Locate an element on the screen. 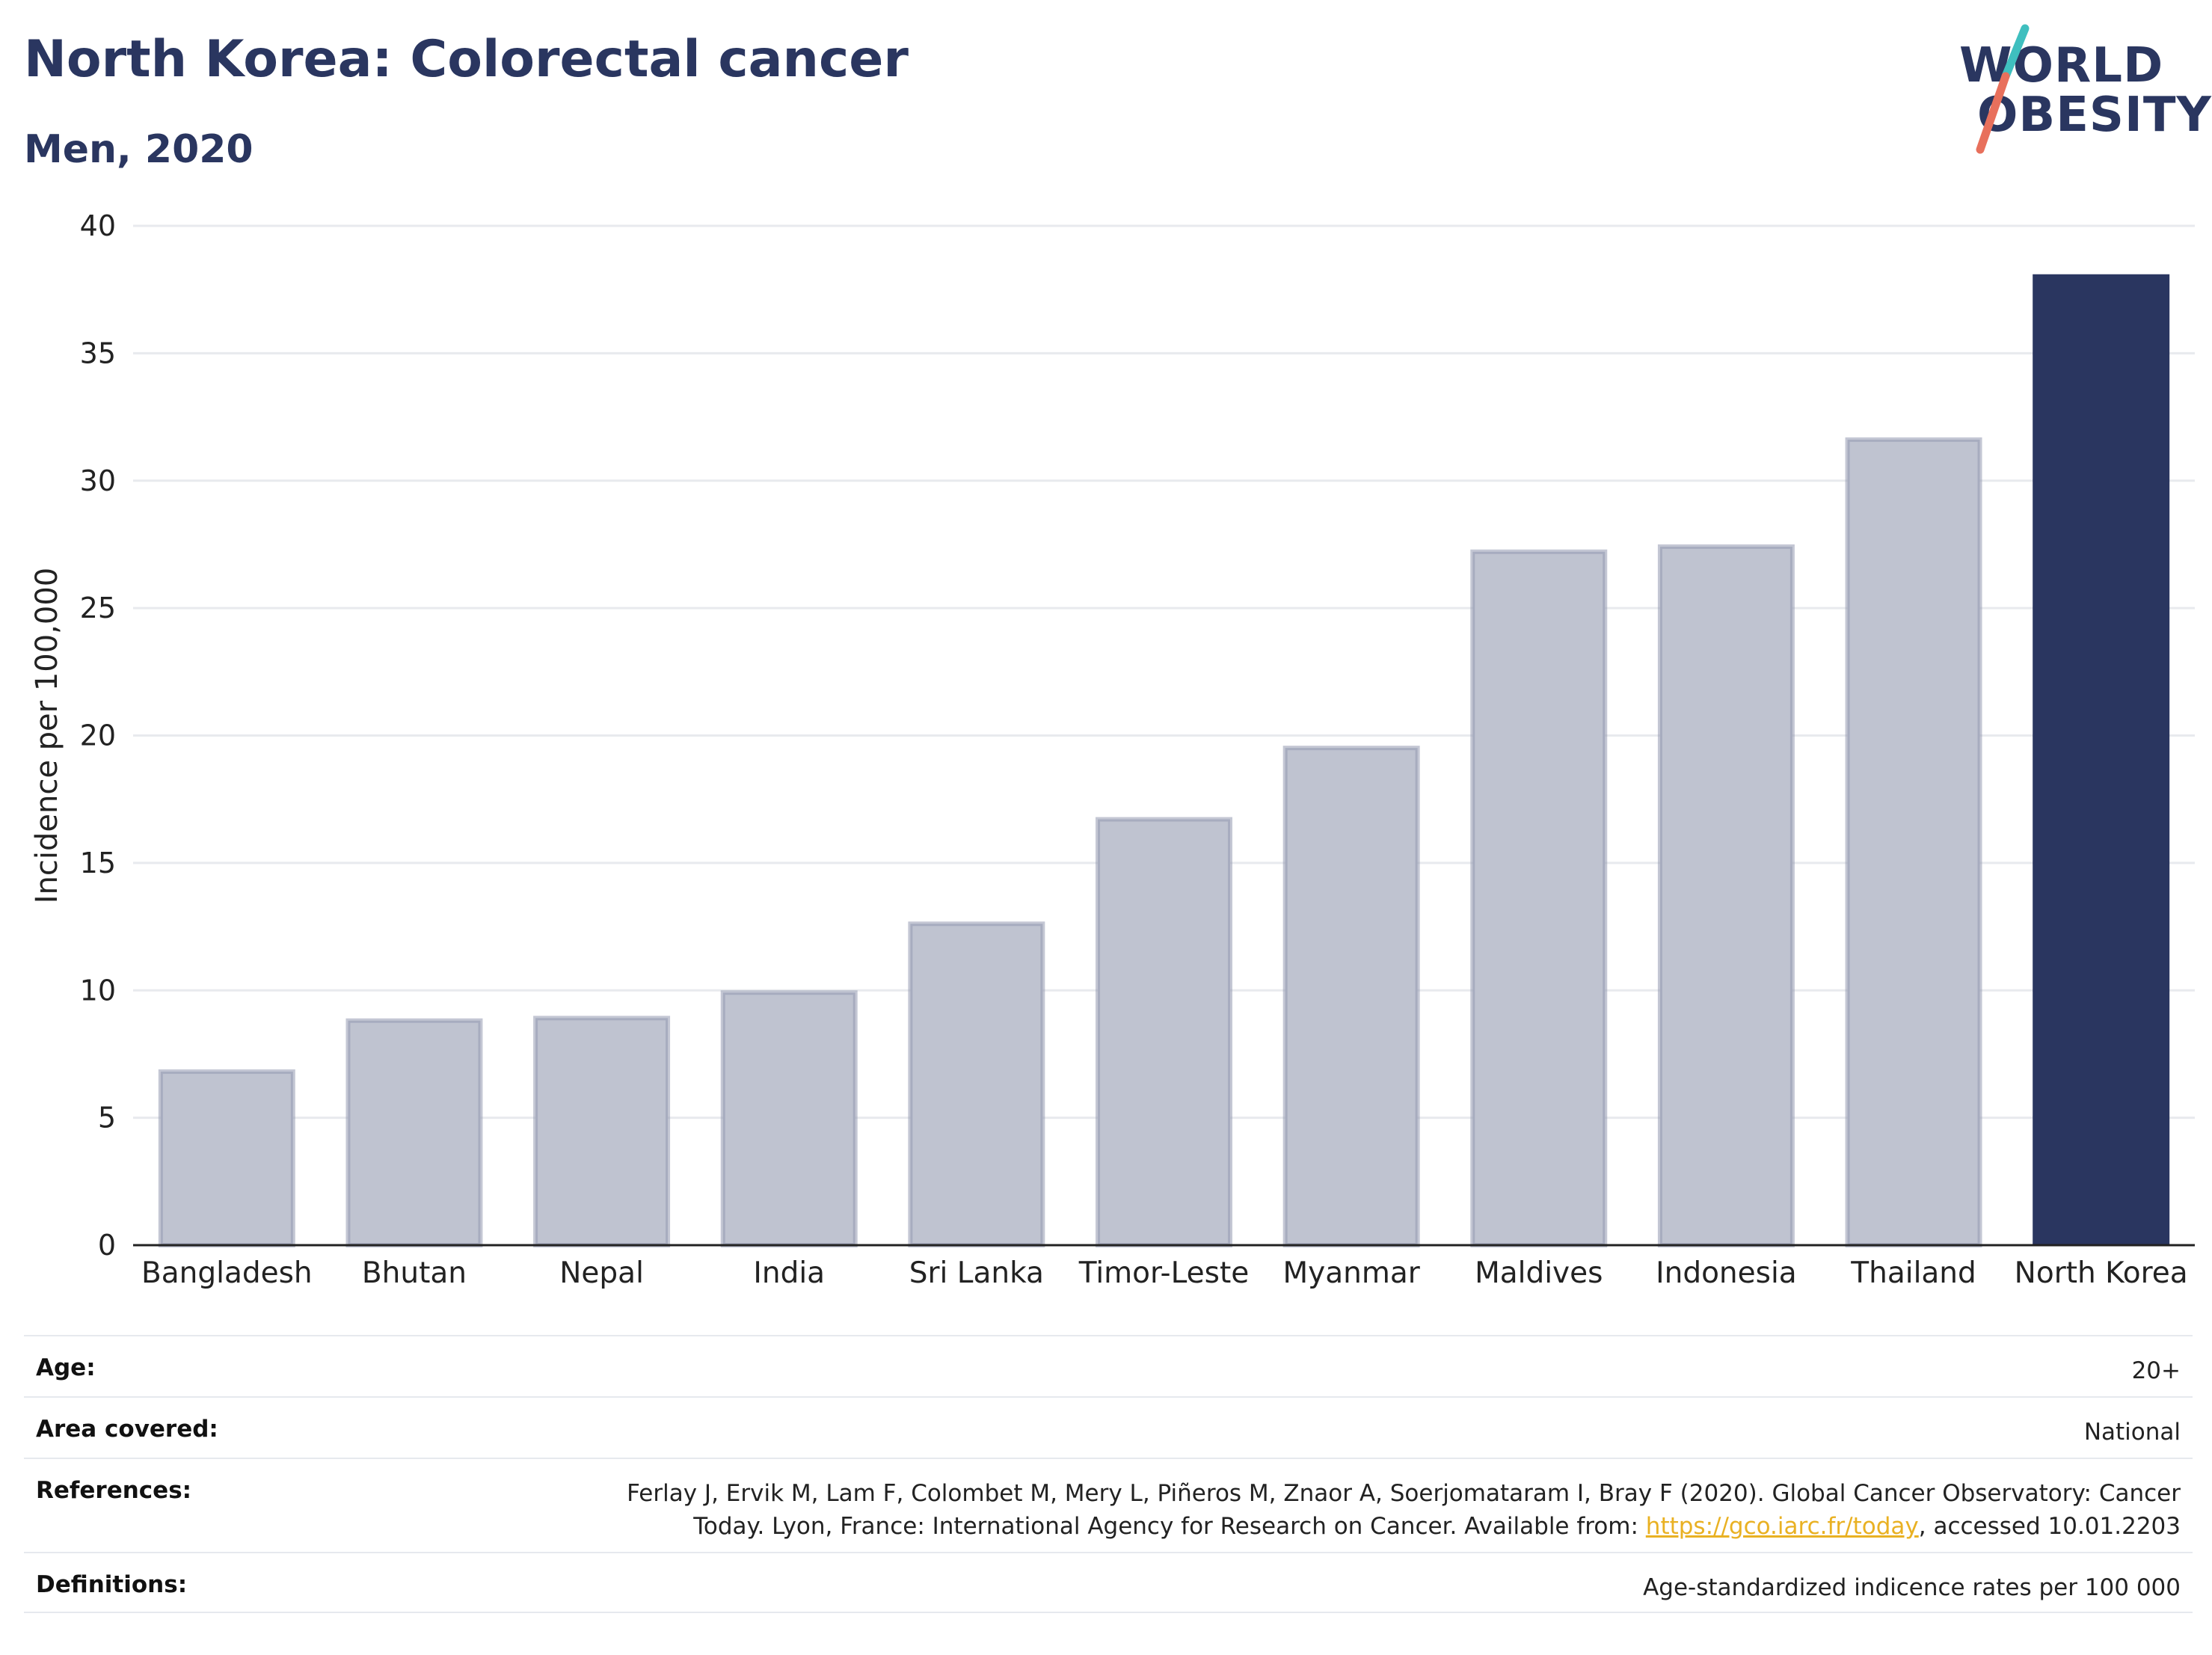  references-line2-post: , accessed 10.01.2203 is located at coordinates (2049, 1526).